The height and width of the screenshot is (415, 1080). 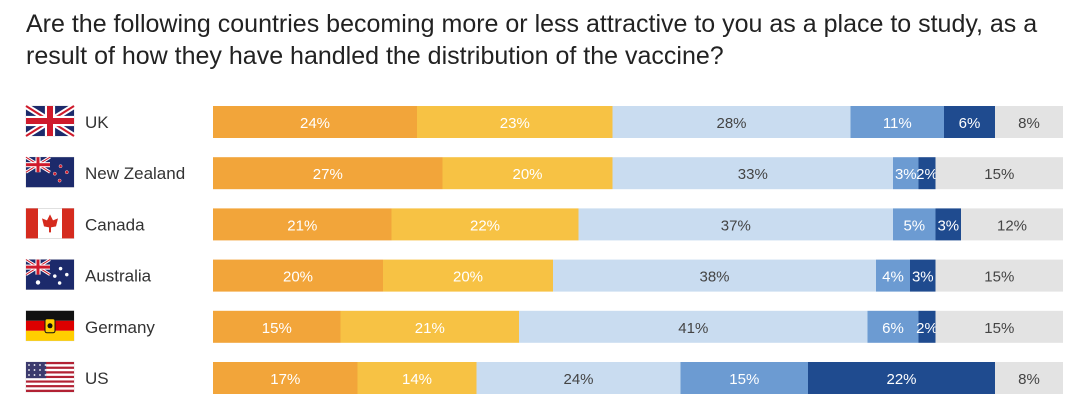 I want to click on data-label-us-2: 14%, so click(x=417, y=379).